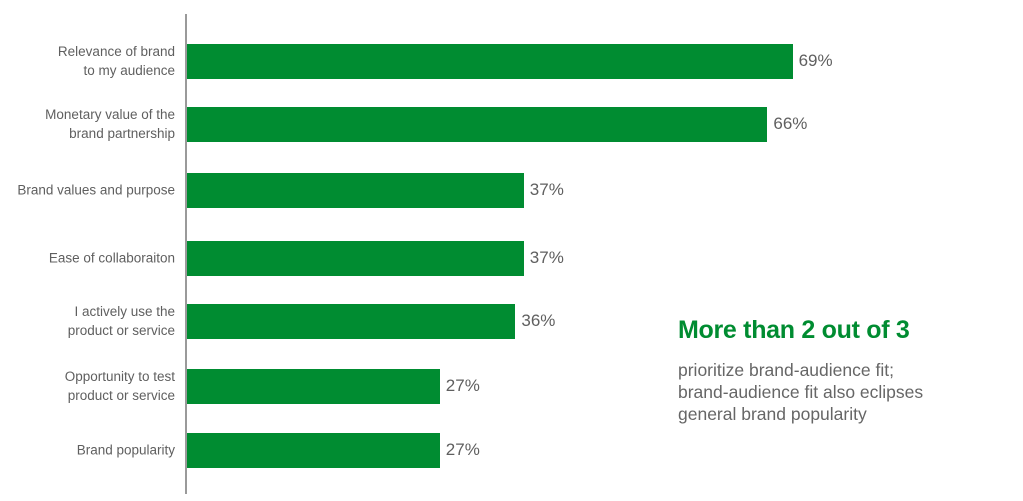  What do you see at coordinates (121, 321) in the screenshot?
I see `category-label: I actively use the product or service` at bounding box center [121, 321].